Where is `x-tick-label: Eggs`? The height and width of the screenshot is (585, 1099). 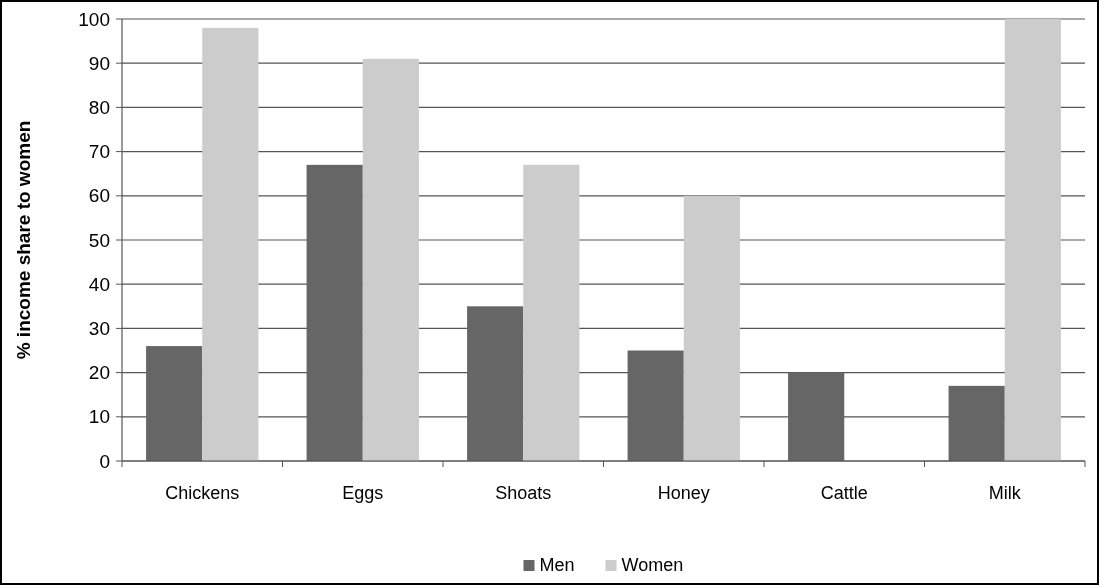 x-tick-label: Eggs is located at coordinates (363, 493).